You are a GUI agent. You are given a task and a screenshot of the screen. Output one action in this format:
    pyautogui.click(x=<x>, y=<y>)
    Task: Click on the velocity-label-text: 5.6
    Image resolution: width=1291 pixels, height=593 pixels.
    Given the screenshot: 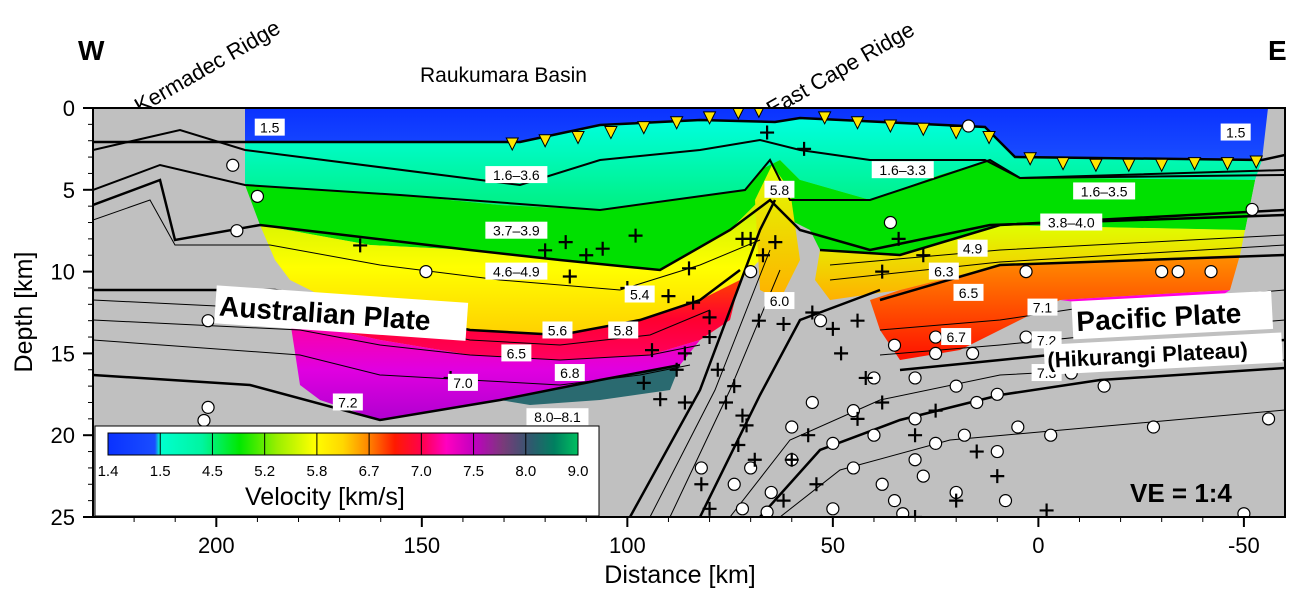 What is the action you would take?
    pyautogui.click(x=558, y=330)
    